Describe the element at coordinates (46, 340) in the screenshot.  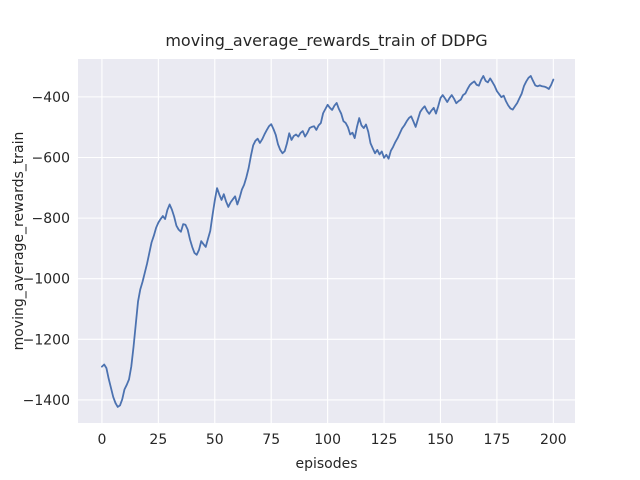
I see `y-tick-label: −1200` at that location.